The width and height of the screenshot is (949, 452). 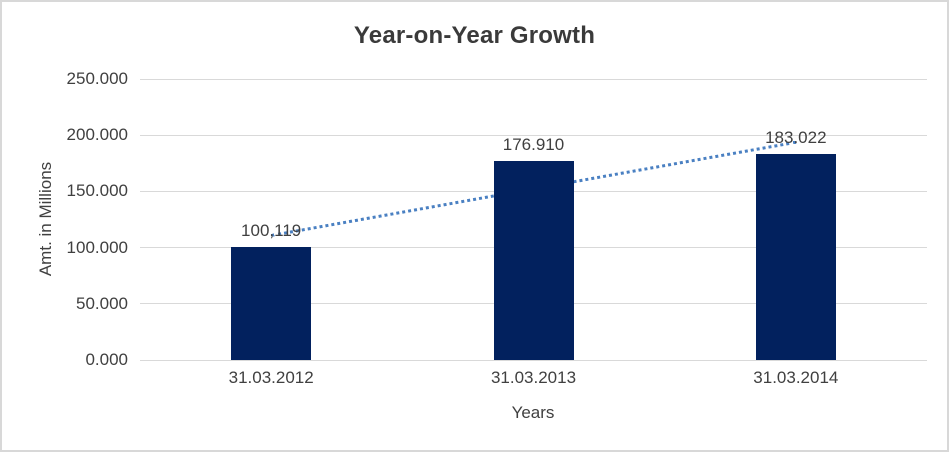 What do you see at coordinates (474, 35) in the screenshot?
I see `chart-title: Year-on-Year Growth` at bounding box center [474, 35].